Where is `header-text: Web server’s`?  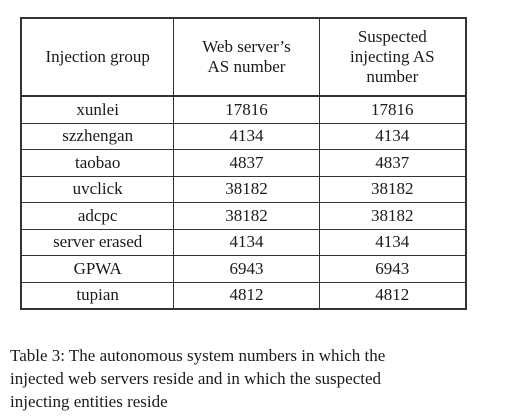
header-text: Web server’s is located at coordinates (246, 46).